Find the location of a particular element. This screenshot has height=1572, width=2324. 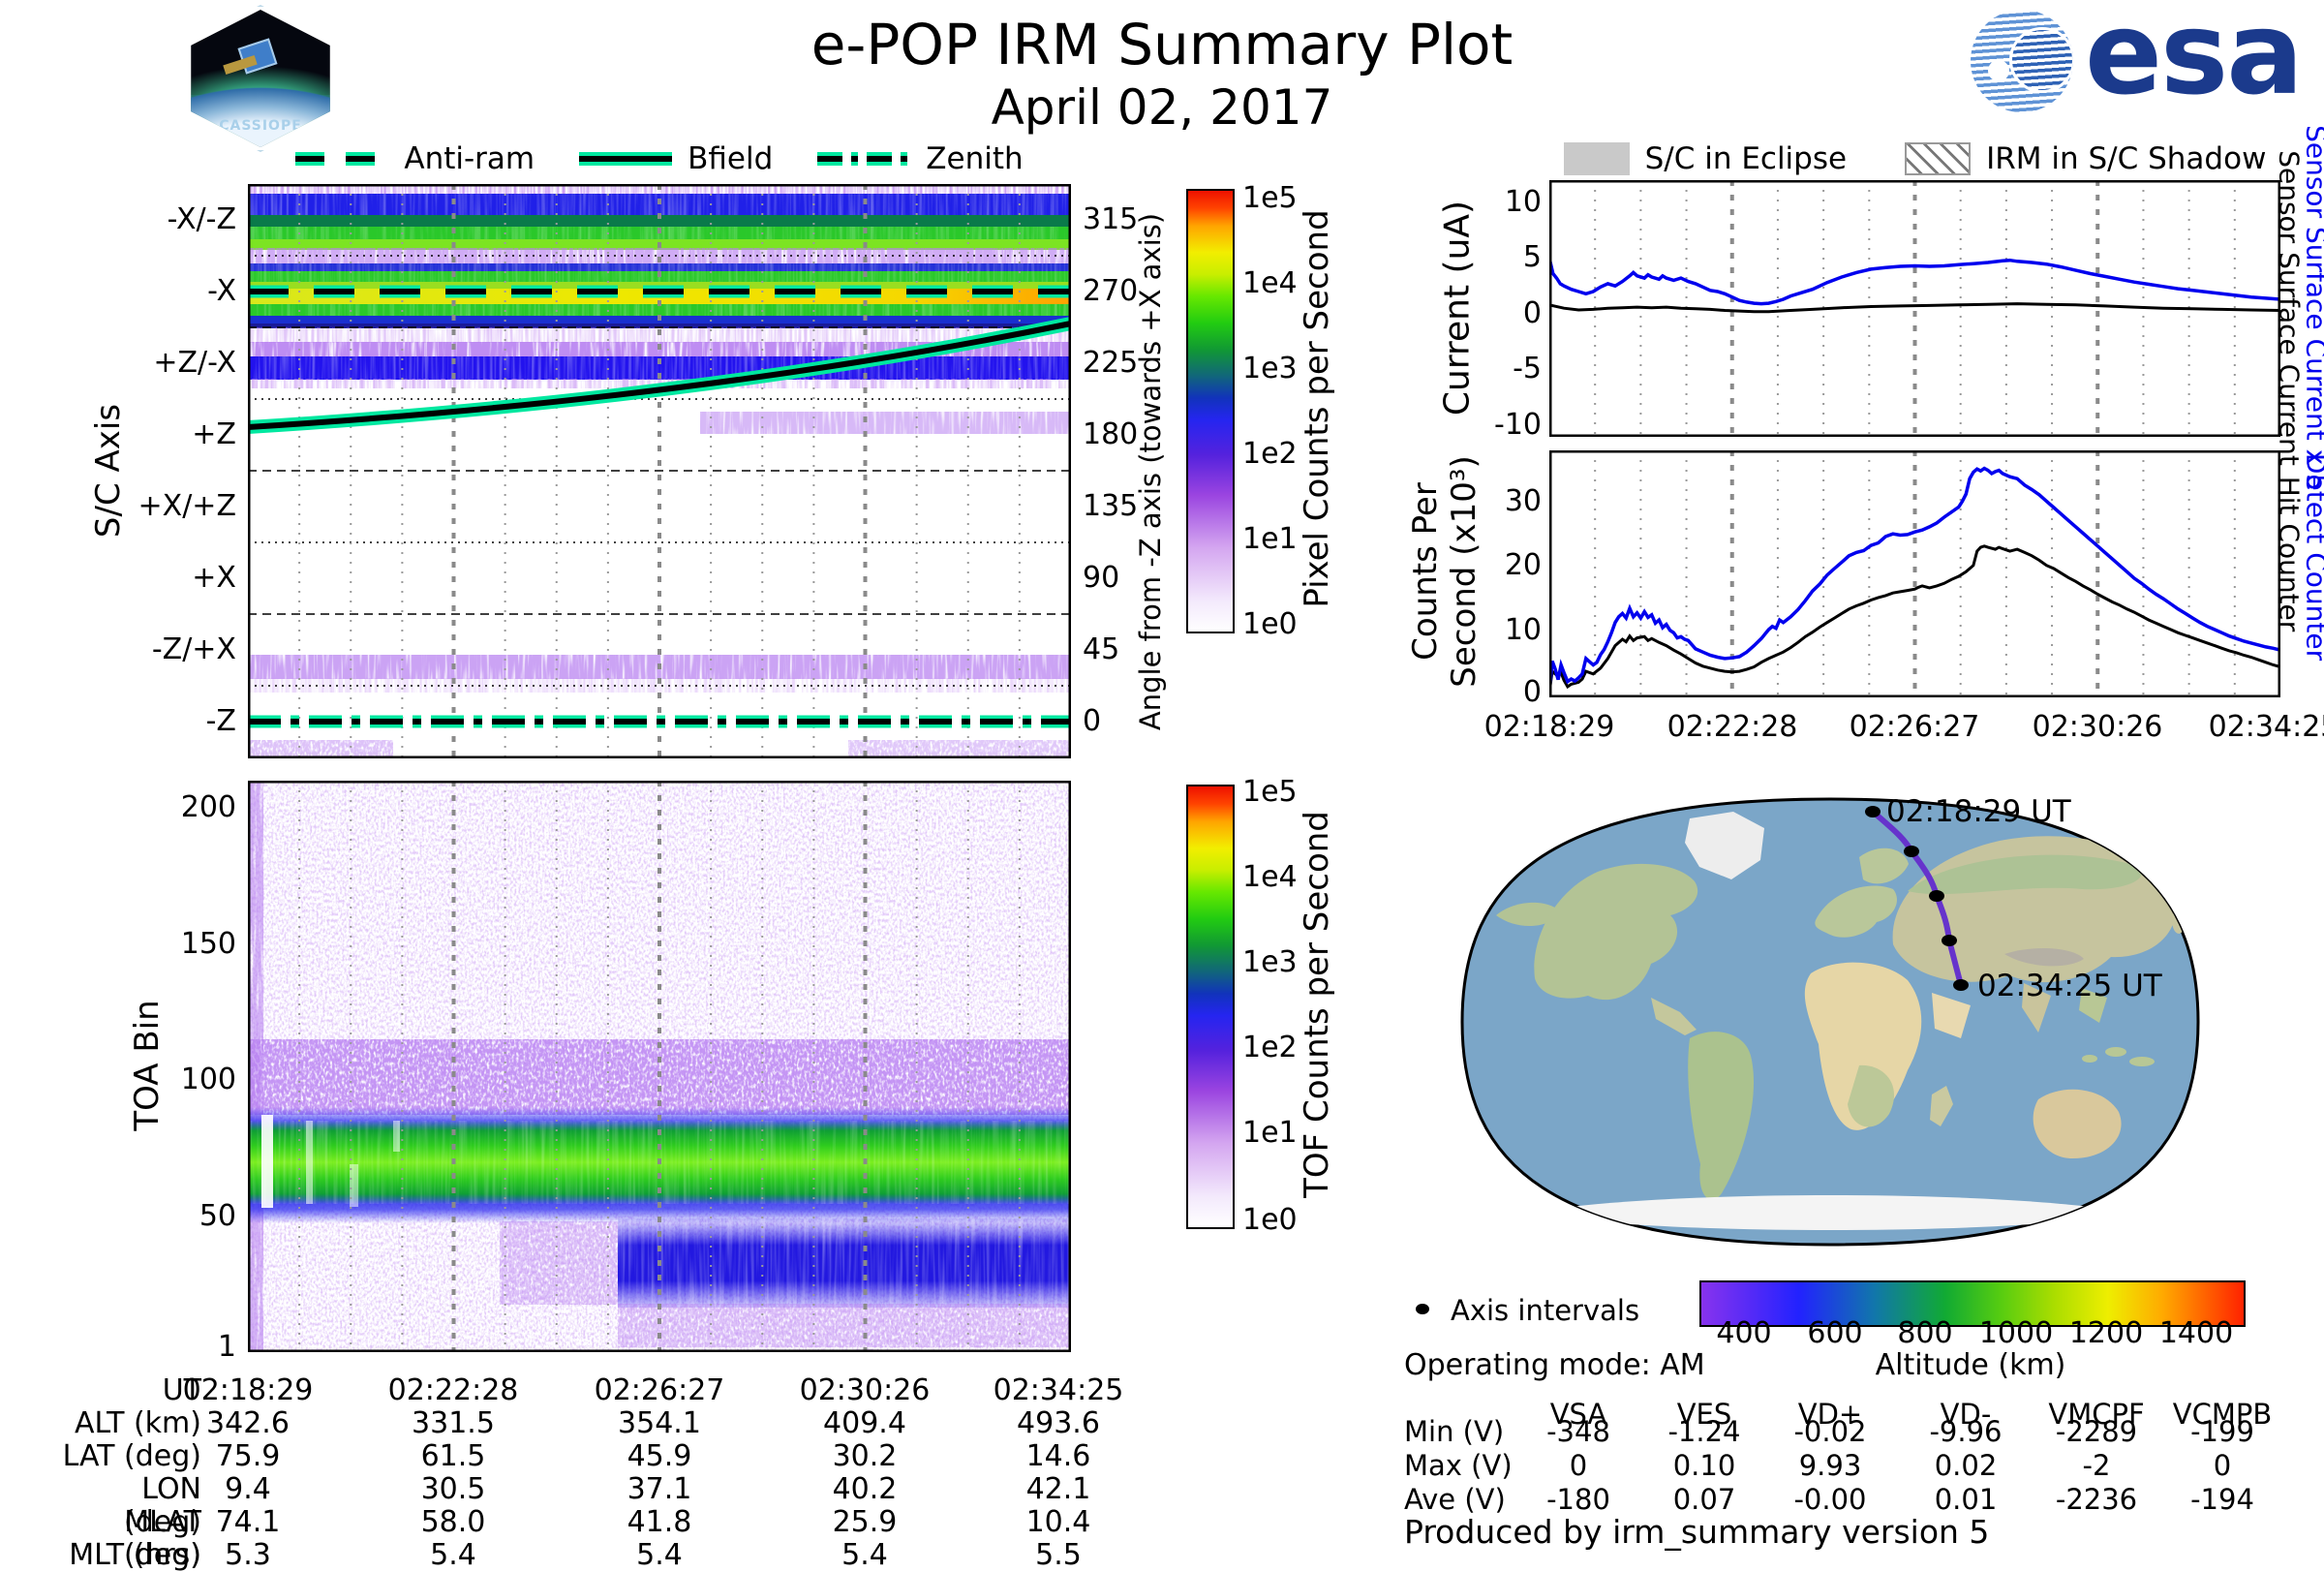

tof-cb-tick: 1e2 is located at coordinates (1270, 1048).